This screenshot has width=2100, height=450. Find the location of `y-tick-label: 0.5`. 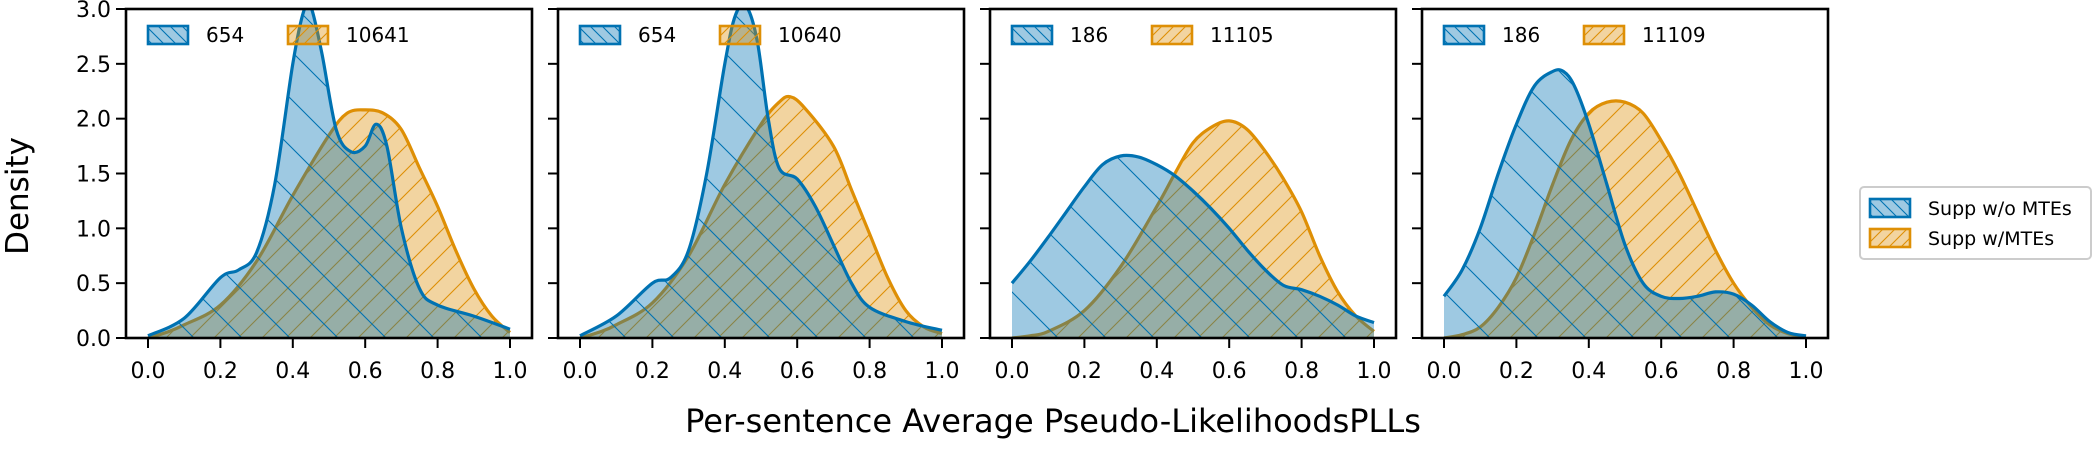

y-tick-label: 0.5 is located at coordinates (93, 284).